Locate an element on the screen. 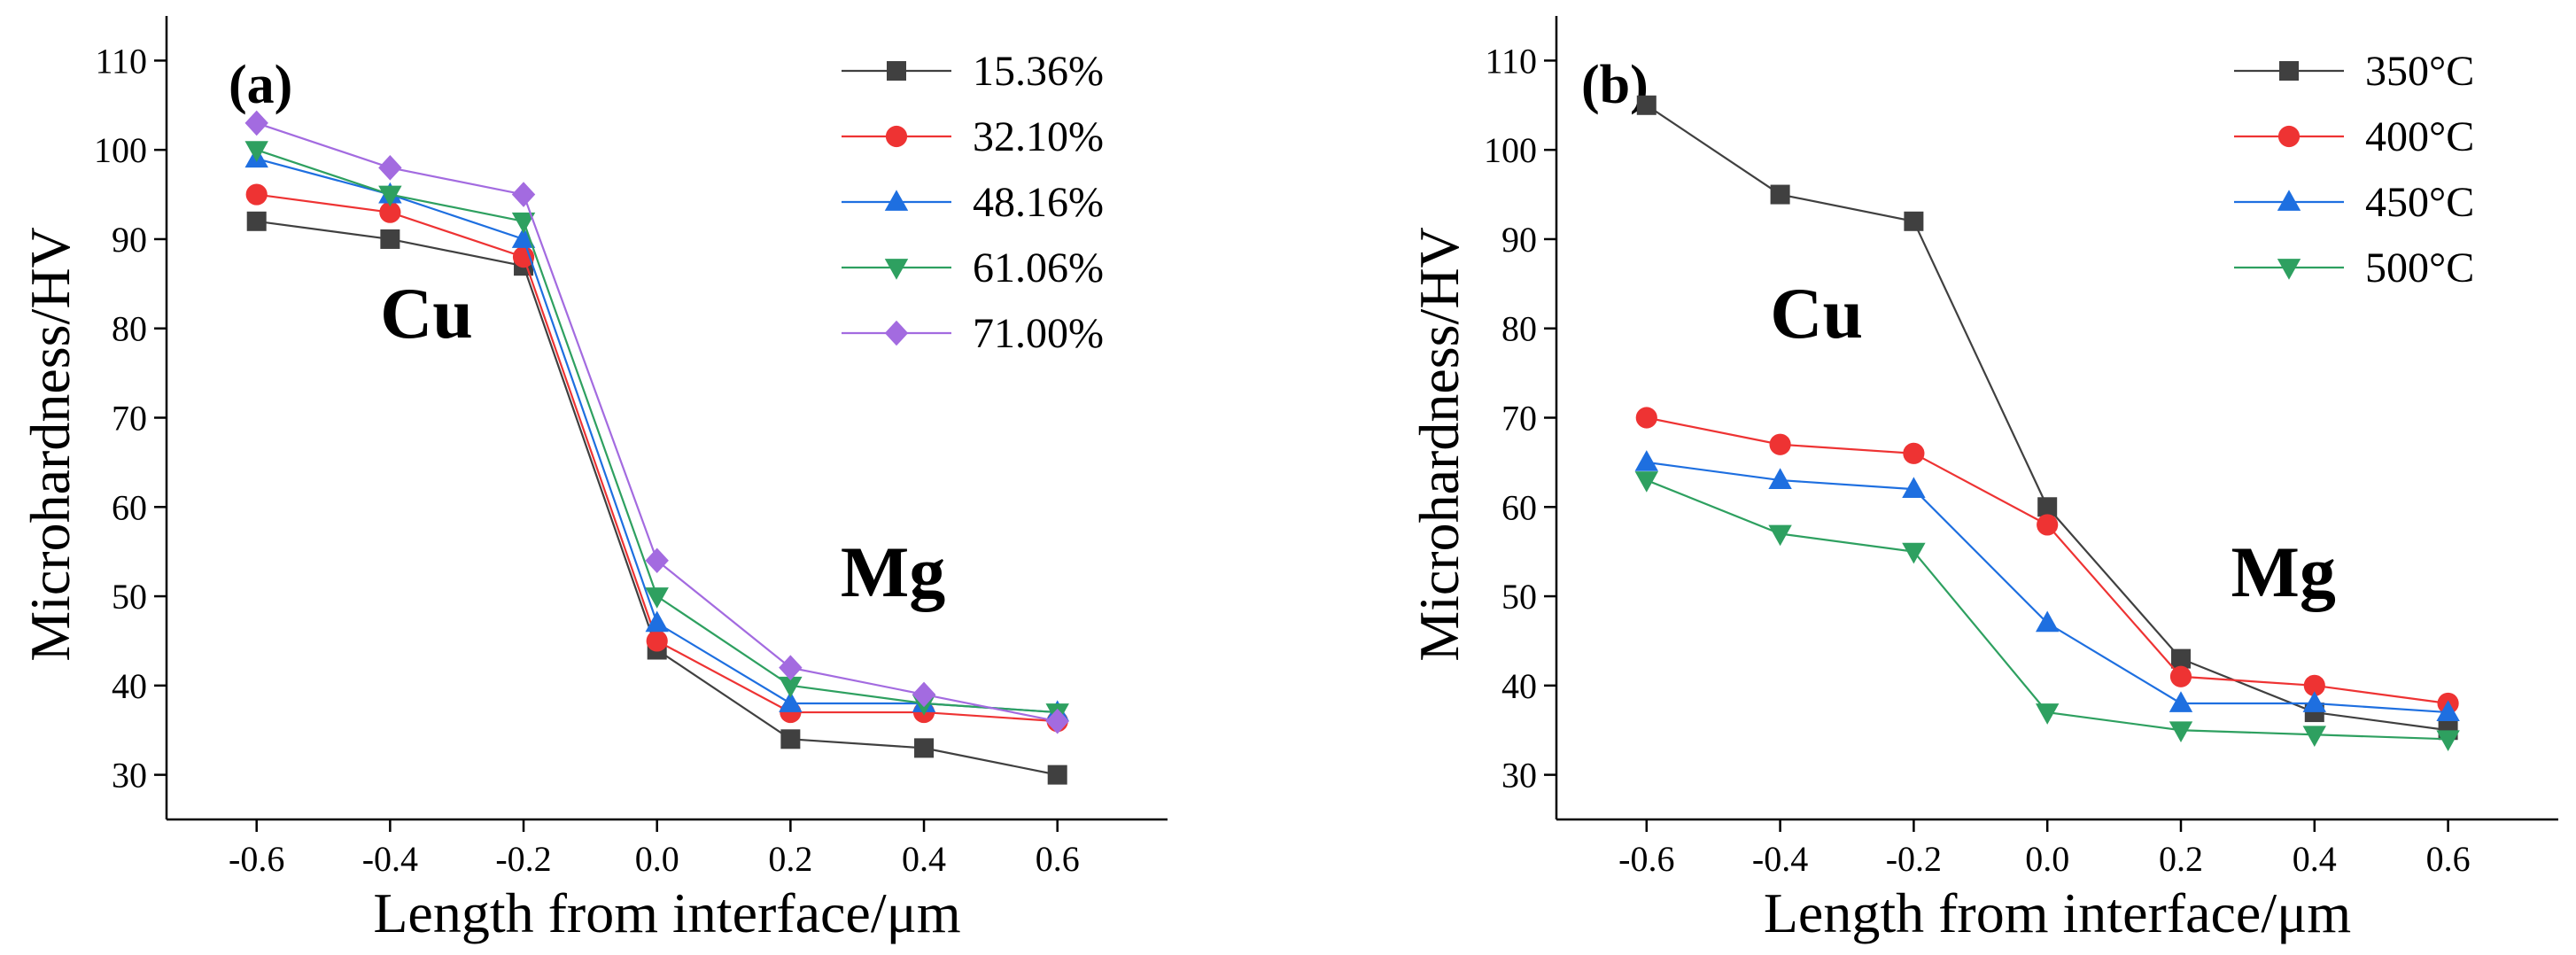 The width and height of the screenshot is (2576, 955). y-tick-label: 70 is located at coordinates (129, 419).